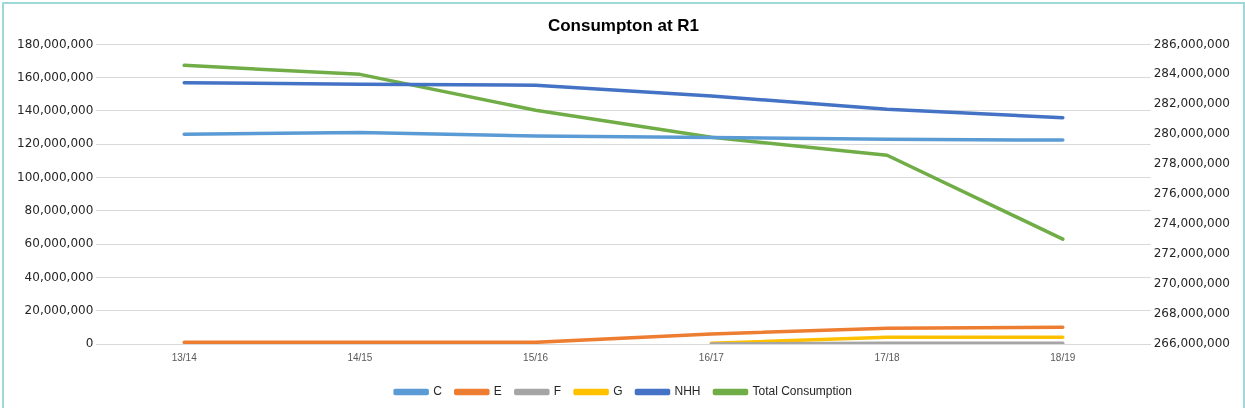 The image size is (1245, 410). Describe the element at coordinates (1063, 357) in the screenshot. I see `x-tick-label: 18/19` at that location.